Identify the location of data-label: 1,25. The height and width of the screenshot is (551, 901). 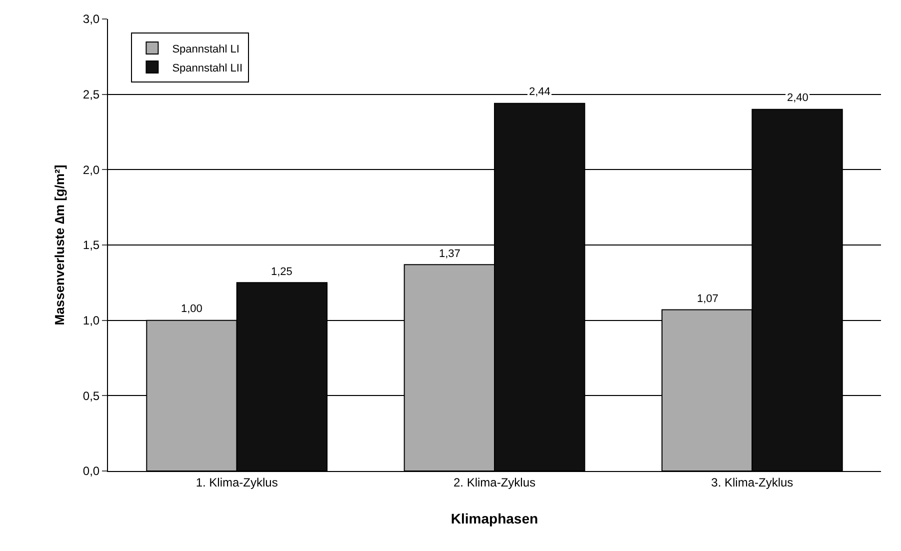
(281, 272).